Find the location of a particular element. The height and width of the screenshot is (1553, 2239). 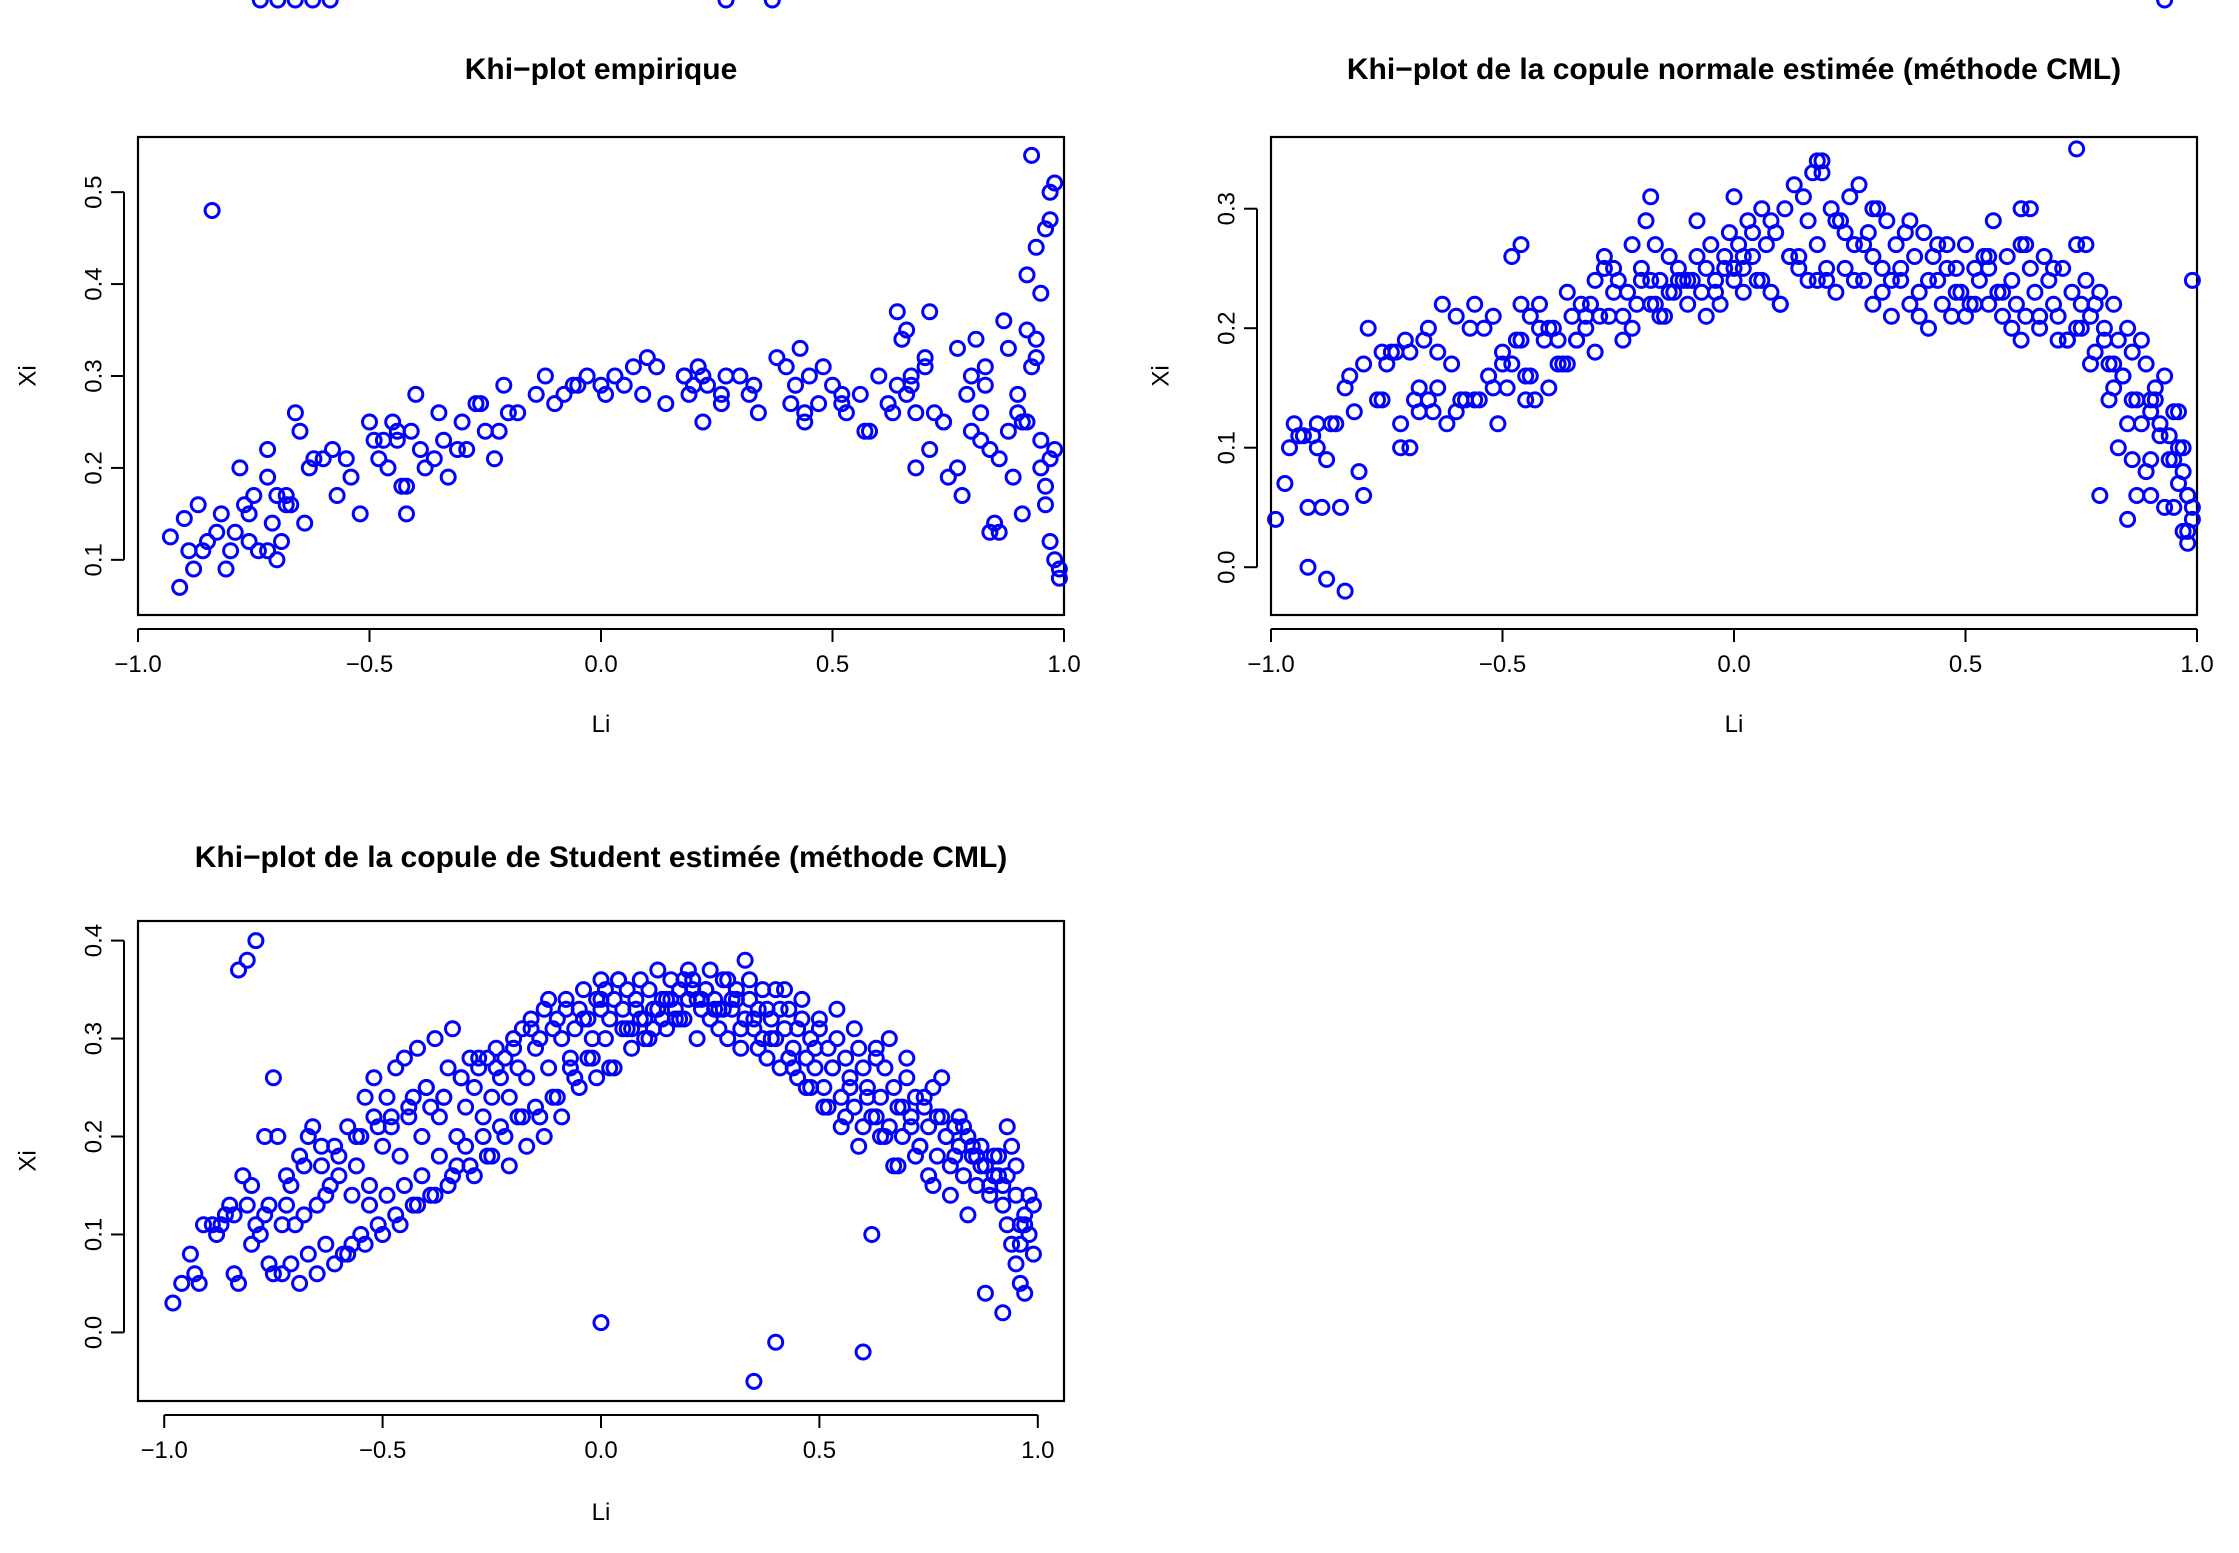

x-tick-label: −1.0 is located at coordinates (164, 1450).